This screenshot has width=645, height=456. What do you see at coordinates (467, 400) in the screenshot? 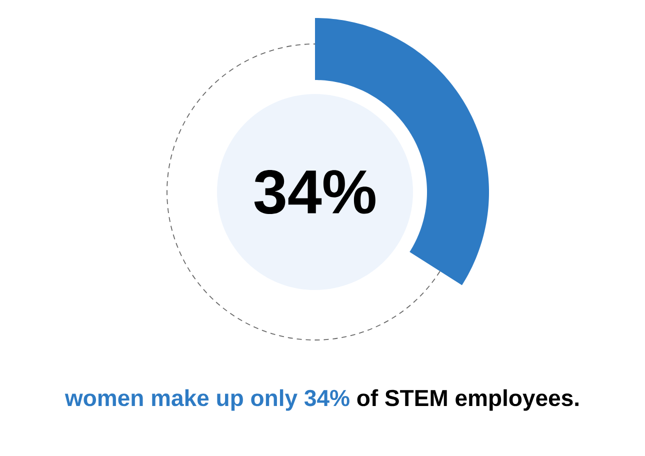
I see `text: of STEM employees.` at bounding box center [467, 400].